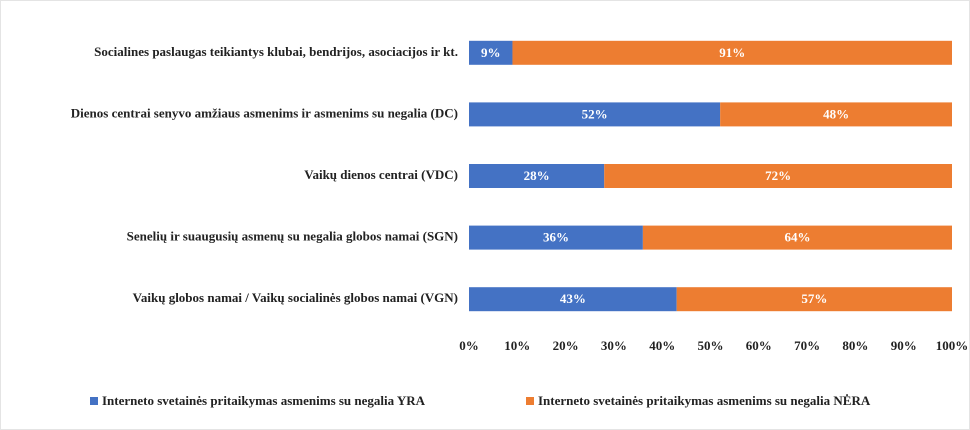 This screenshot has width=970, height=430. I want to click on data-label: 43%, so click(573, 298).